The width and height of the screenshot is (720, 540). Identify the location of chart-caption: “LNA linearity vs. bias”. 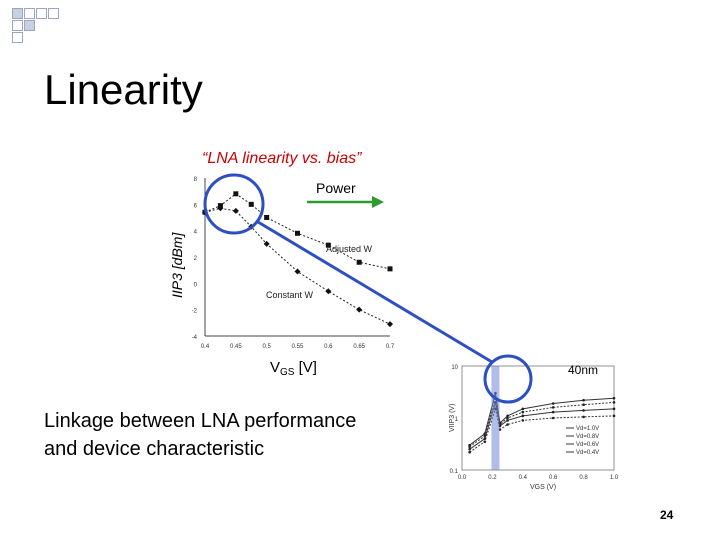
(282, 158).